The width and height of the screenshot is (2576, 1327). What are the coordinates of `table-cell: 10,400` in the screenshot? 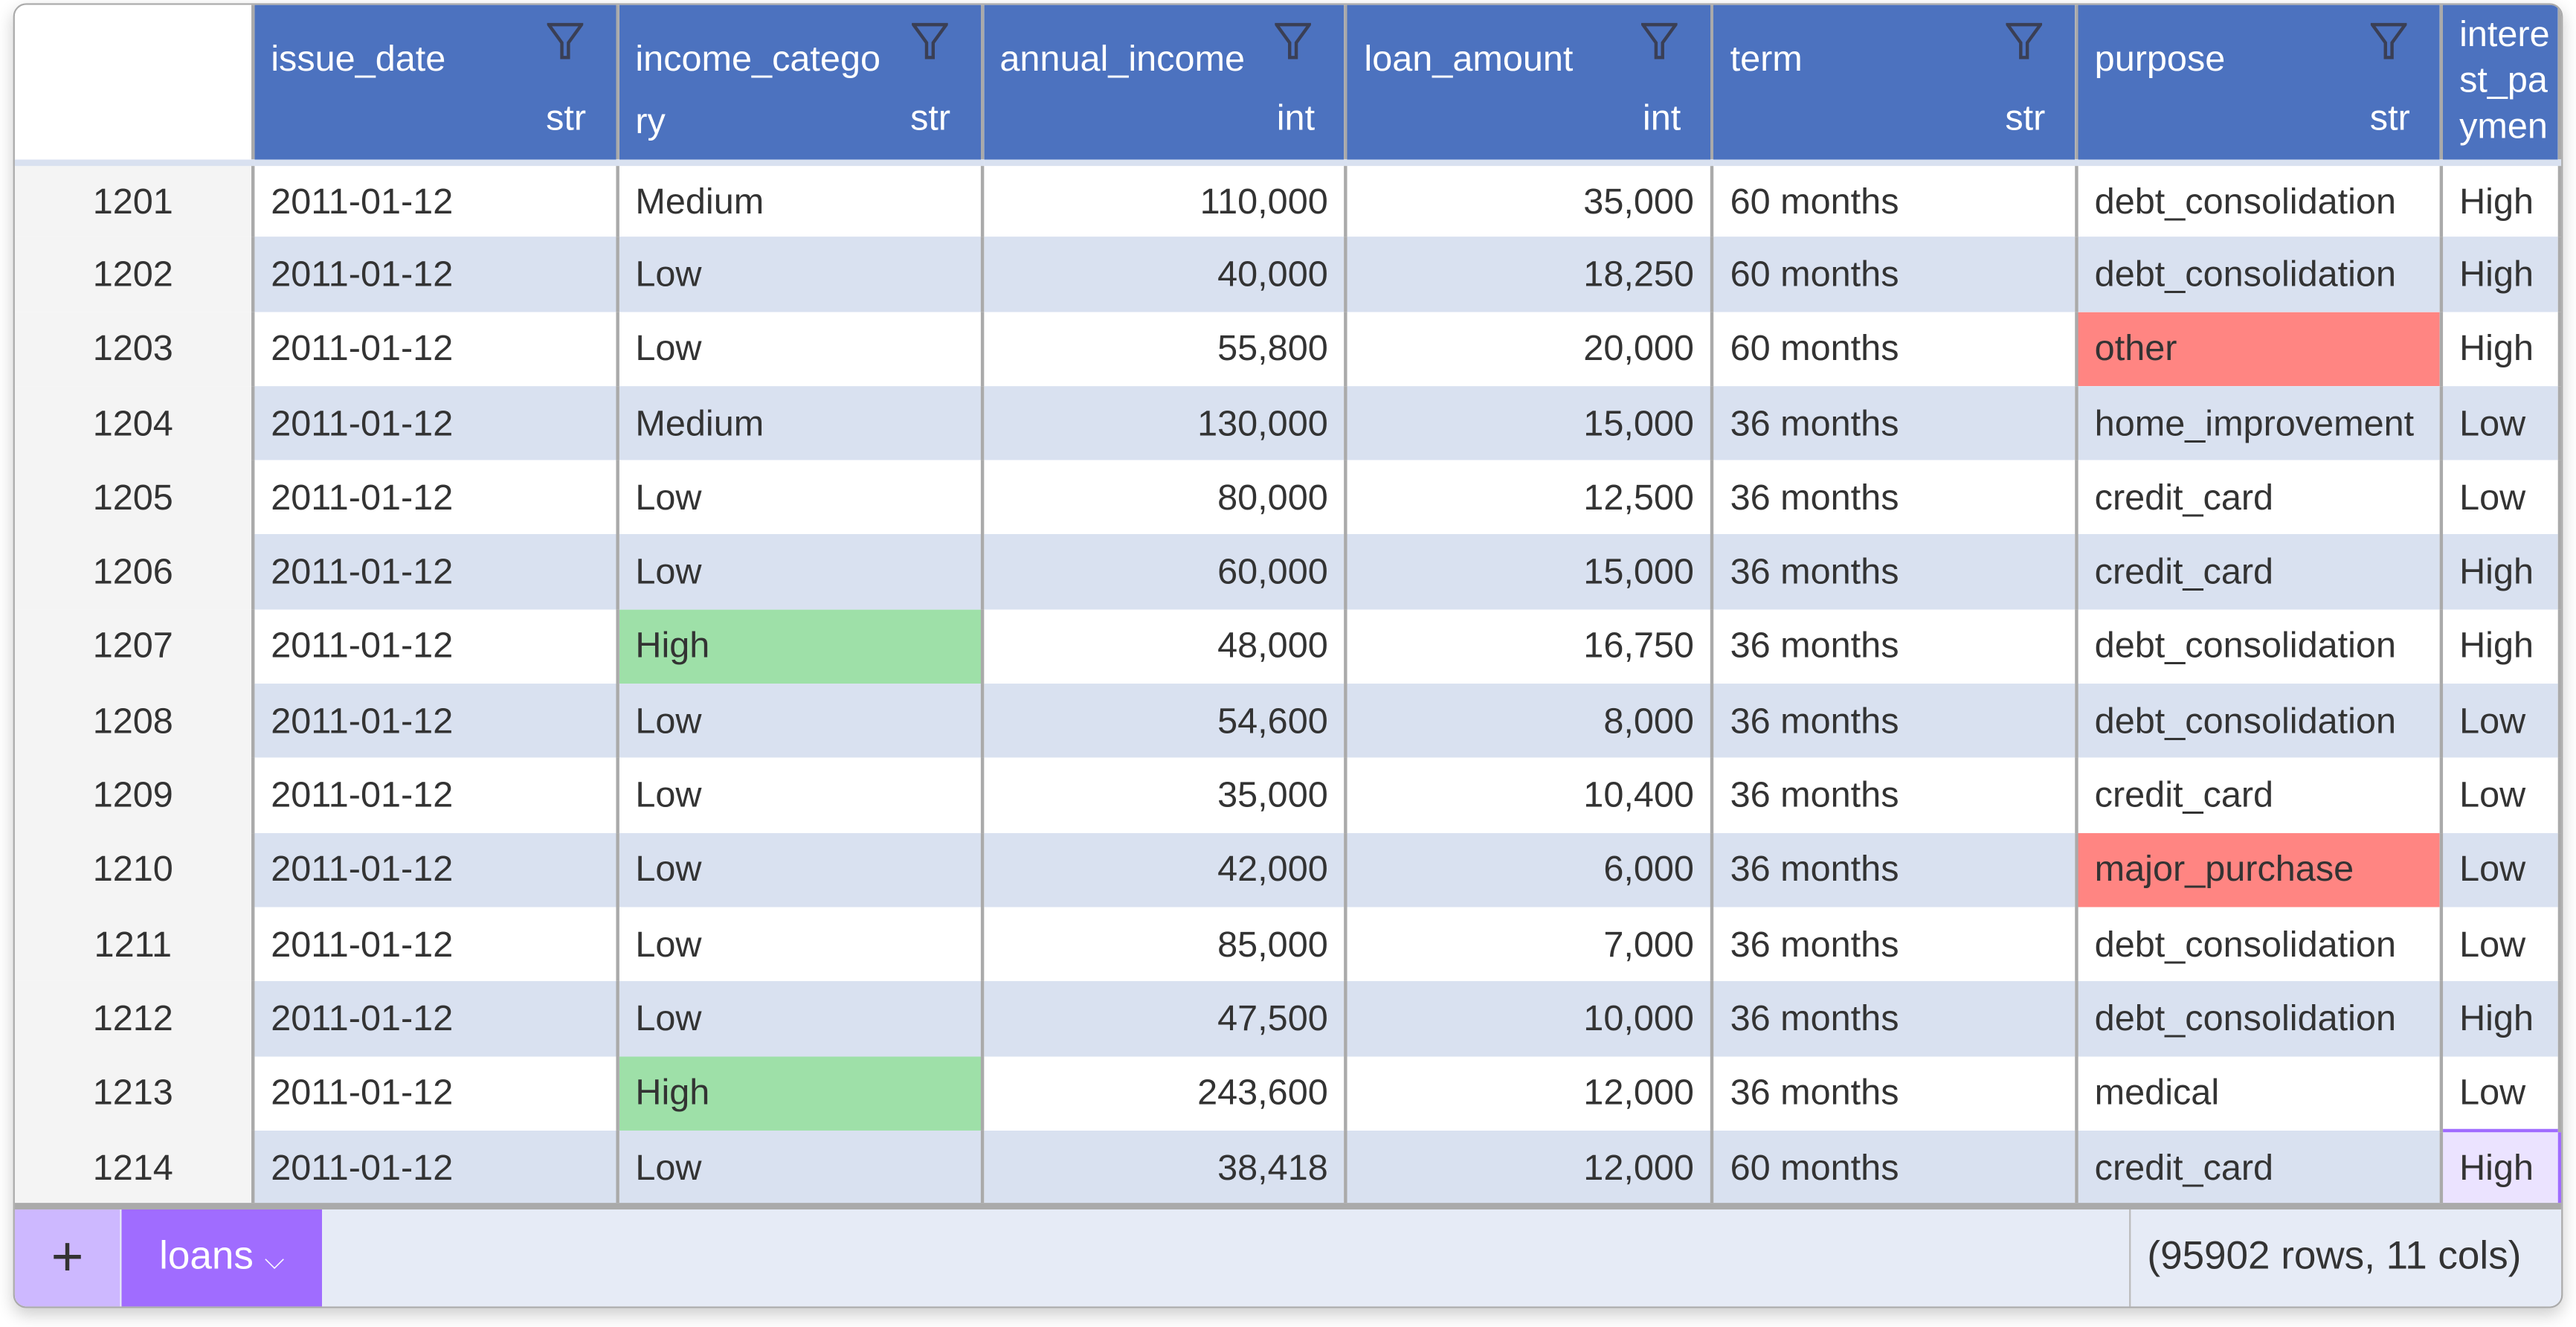 It's located at (1530, 795).